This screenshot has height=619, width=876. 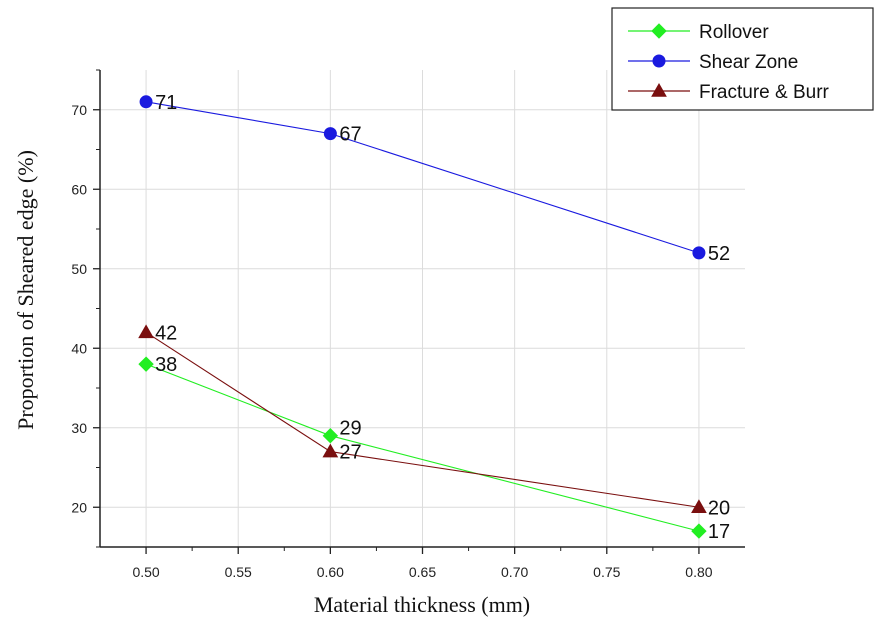 I want to click on x-tick-label: 0.55, so click(x=238, y=572).